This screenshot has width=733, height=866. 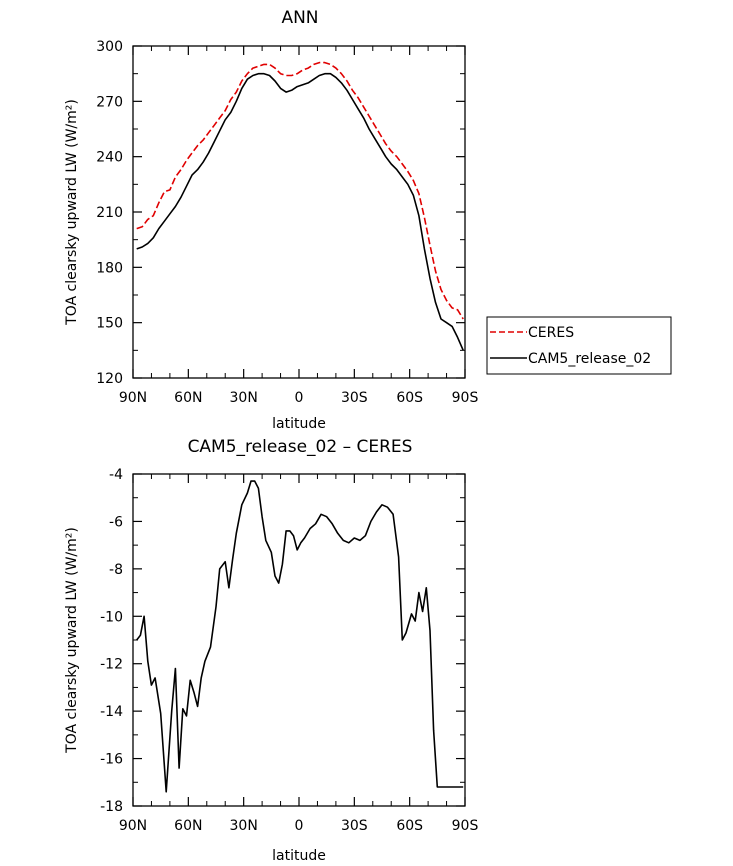 What do you see at coordinates (72, 212) in the screenshot?
I see `top-y-axis-label: TOA clearsky upward LW (W/m²)` at bounding box center [72, 212].